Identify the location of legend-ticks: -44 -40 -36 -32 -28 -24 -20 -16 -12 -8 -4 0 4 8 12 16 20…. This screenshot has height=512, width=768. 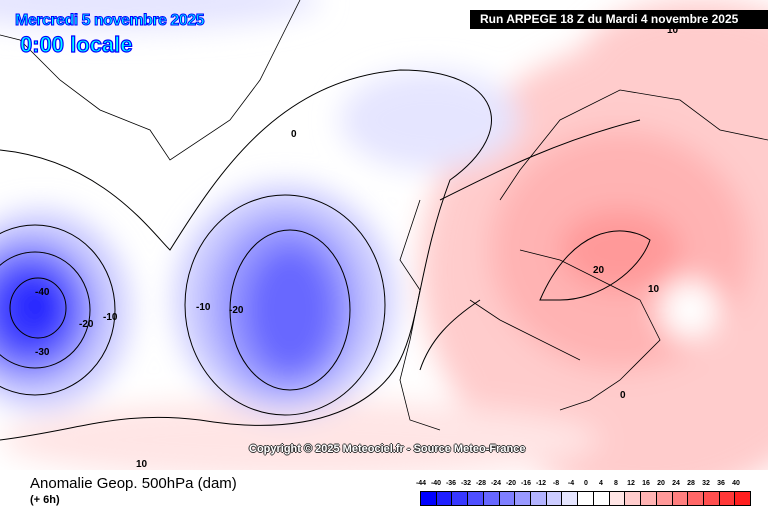
(592, 485).